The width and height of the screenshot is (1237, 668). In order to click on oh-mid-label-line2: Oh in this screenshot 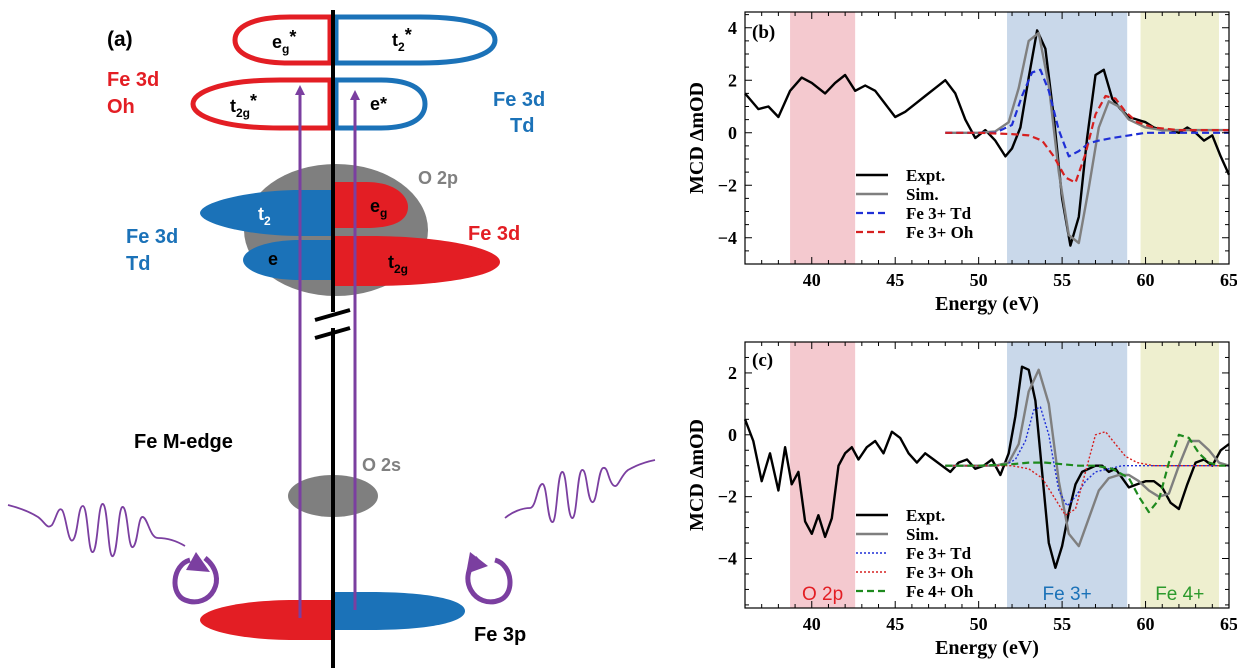, I will do `click(482, 262)`.